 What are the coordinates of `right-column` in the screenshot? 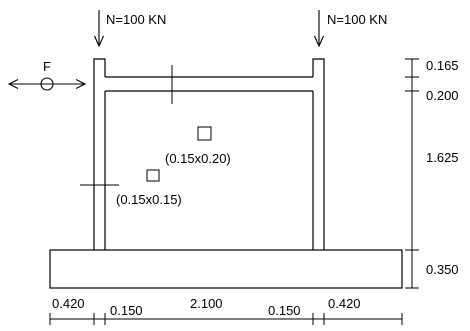 It's located at (318, 154).